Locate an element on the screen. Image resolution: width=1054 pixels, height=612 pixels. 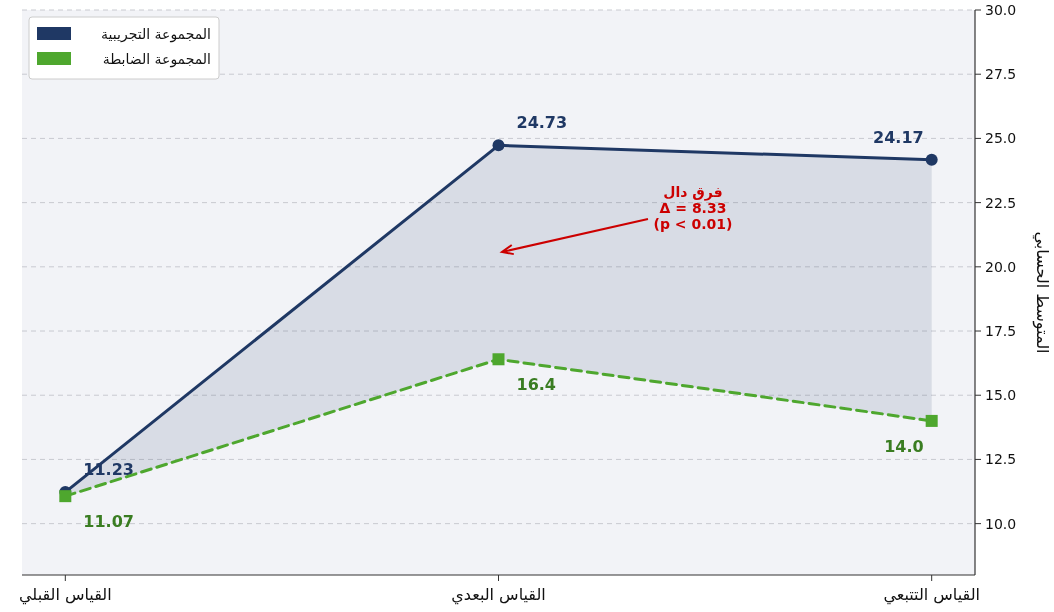
y-tick-label: 25.0 is located at coordinates (1001, 138).